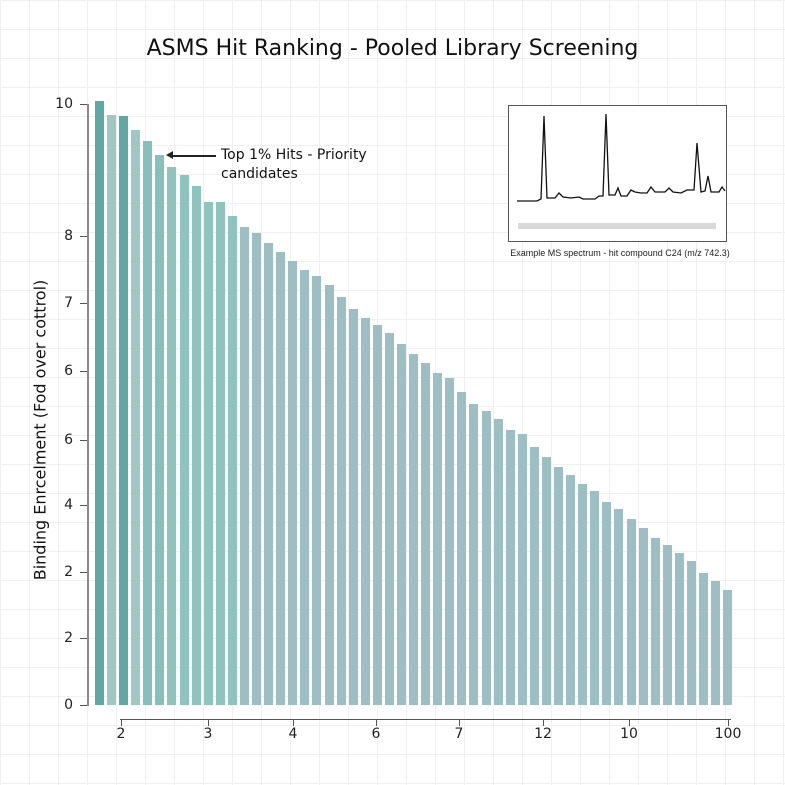 The width and height of the screenshot is (785, 785). Describe the element at coordinates (629, 734) in the screenshot. I see `x-tick-label: 10` at that location.